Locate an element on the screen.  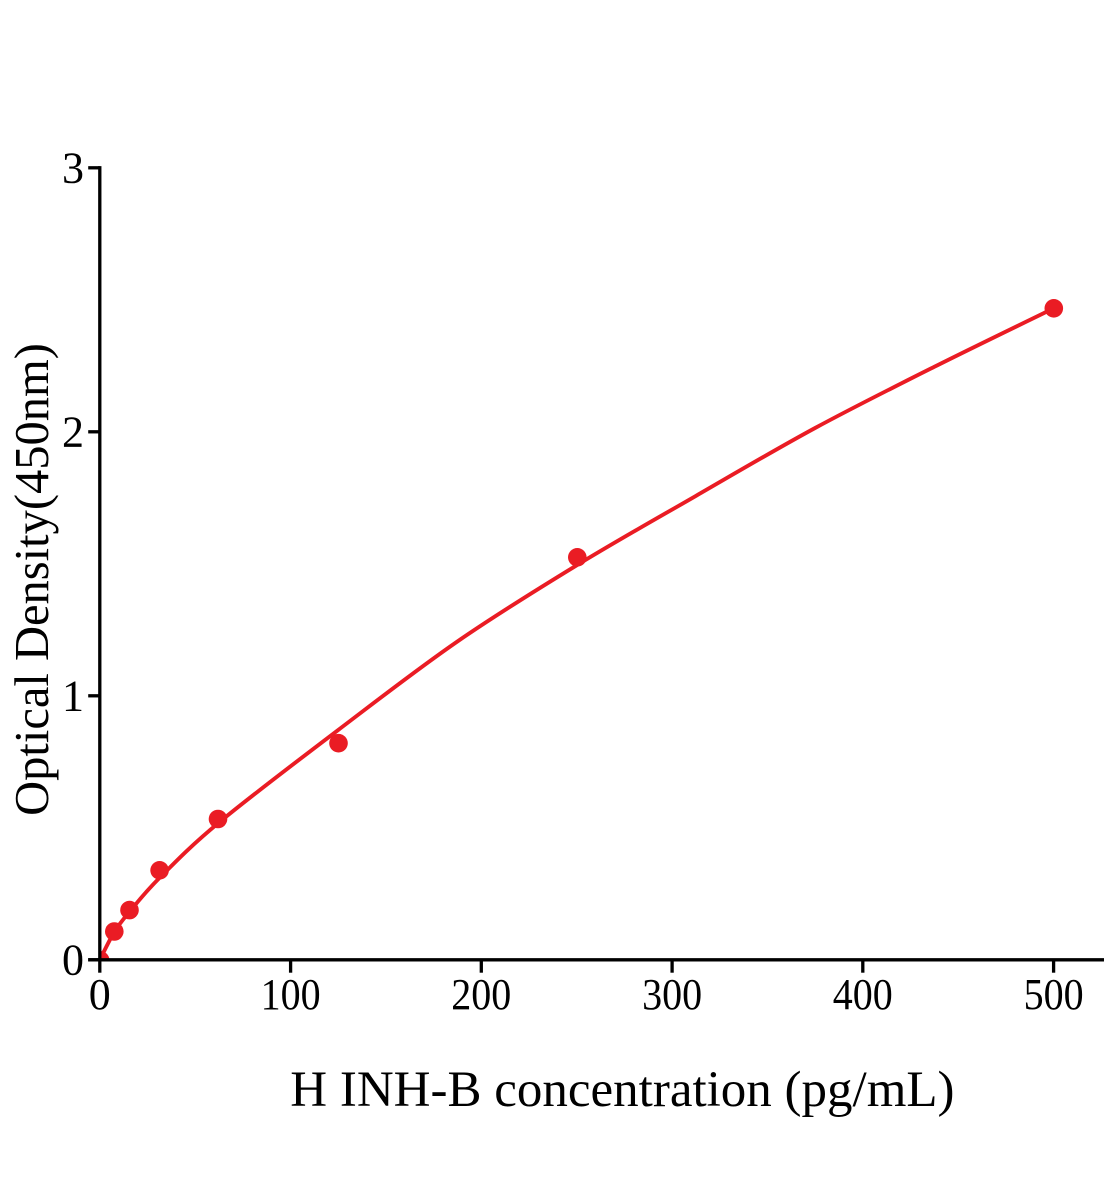
svg-text: 3 is located at coordinates (73, 167).